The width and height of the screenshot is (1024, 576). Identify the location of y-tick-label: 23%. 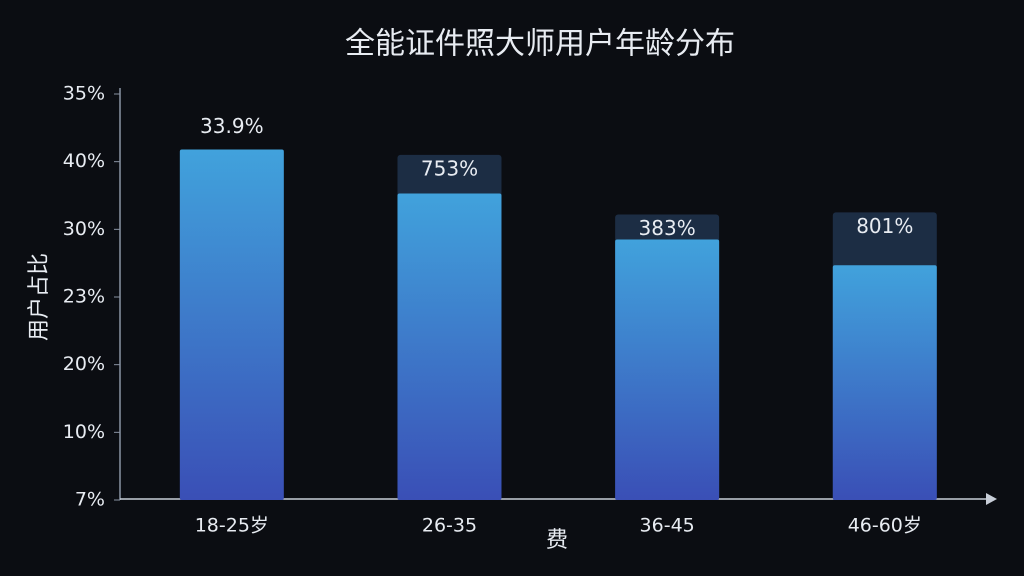
(84, 297).